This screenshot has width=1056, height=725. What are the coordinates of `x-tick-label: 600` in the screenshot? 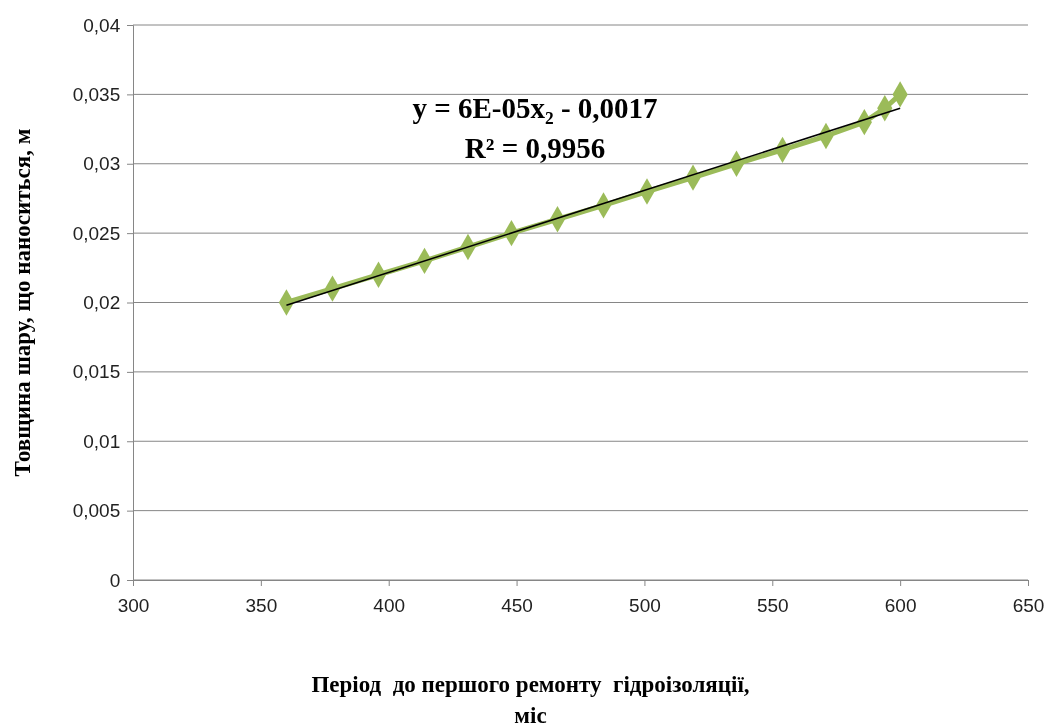 It's located at (900, 605).